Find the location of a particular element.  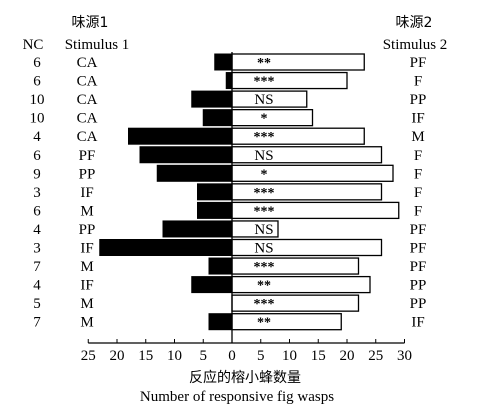

row-12: 7 M *** PF is located at coordinates (230, 266).